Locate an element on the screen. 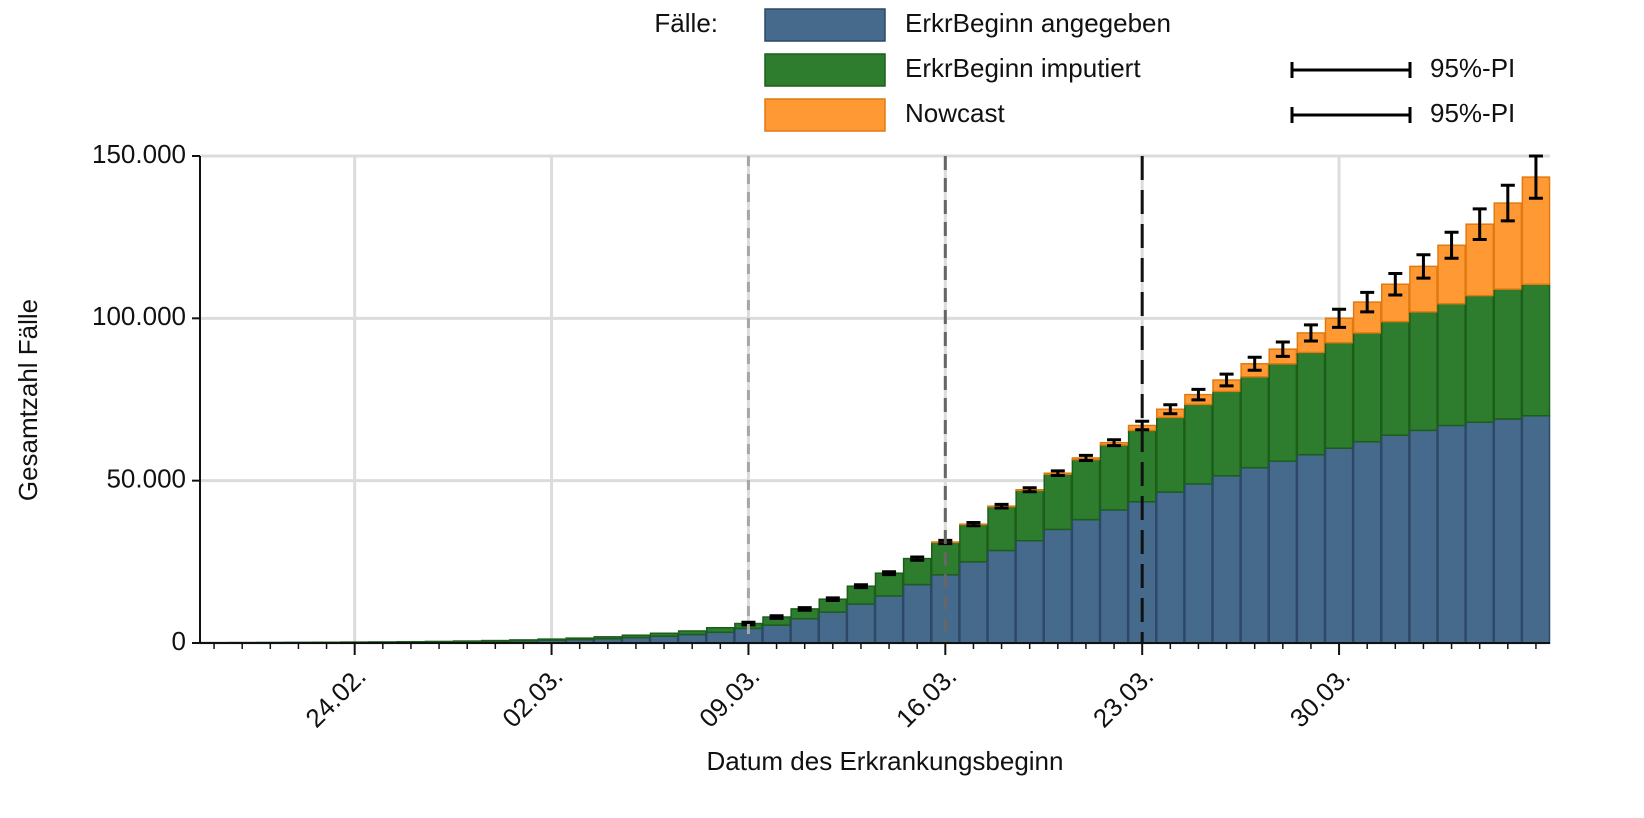  y-tick-label: 150.000 is located at coordinates (139, 154).